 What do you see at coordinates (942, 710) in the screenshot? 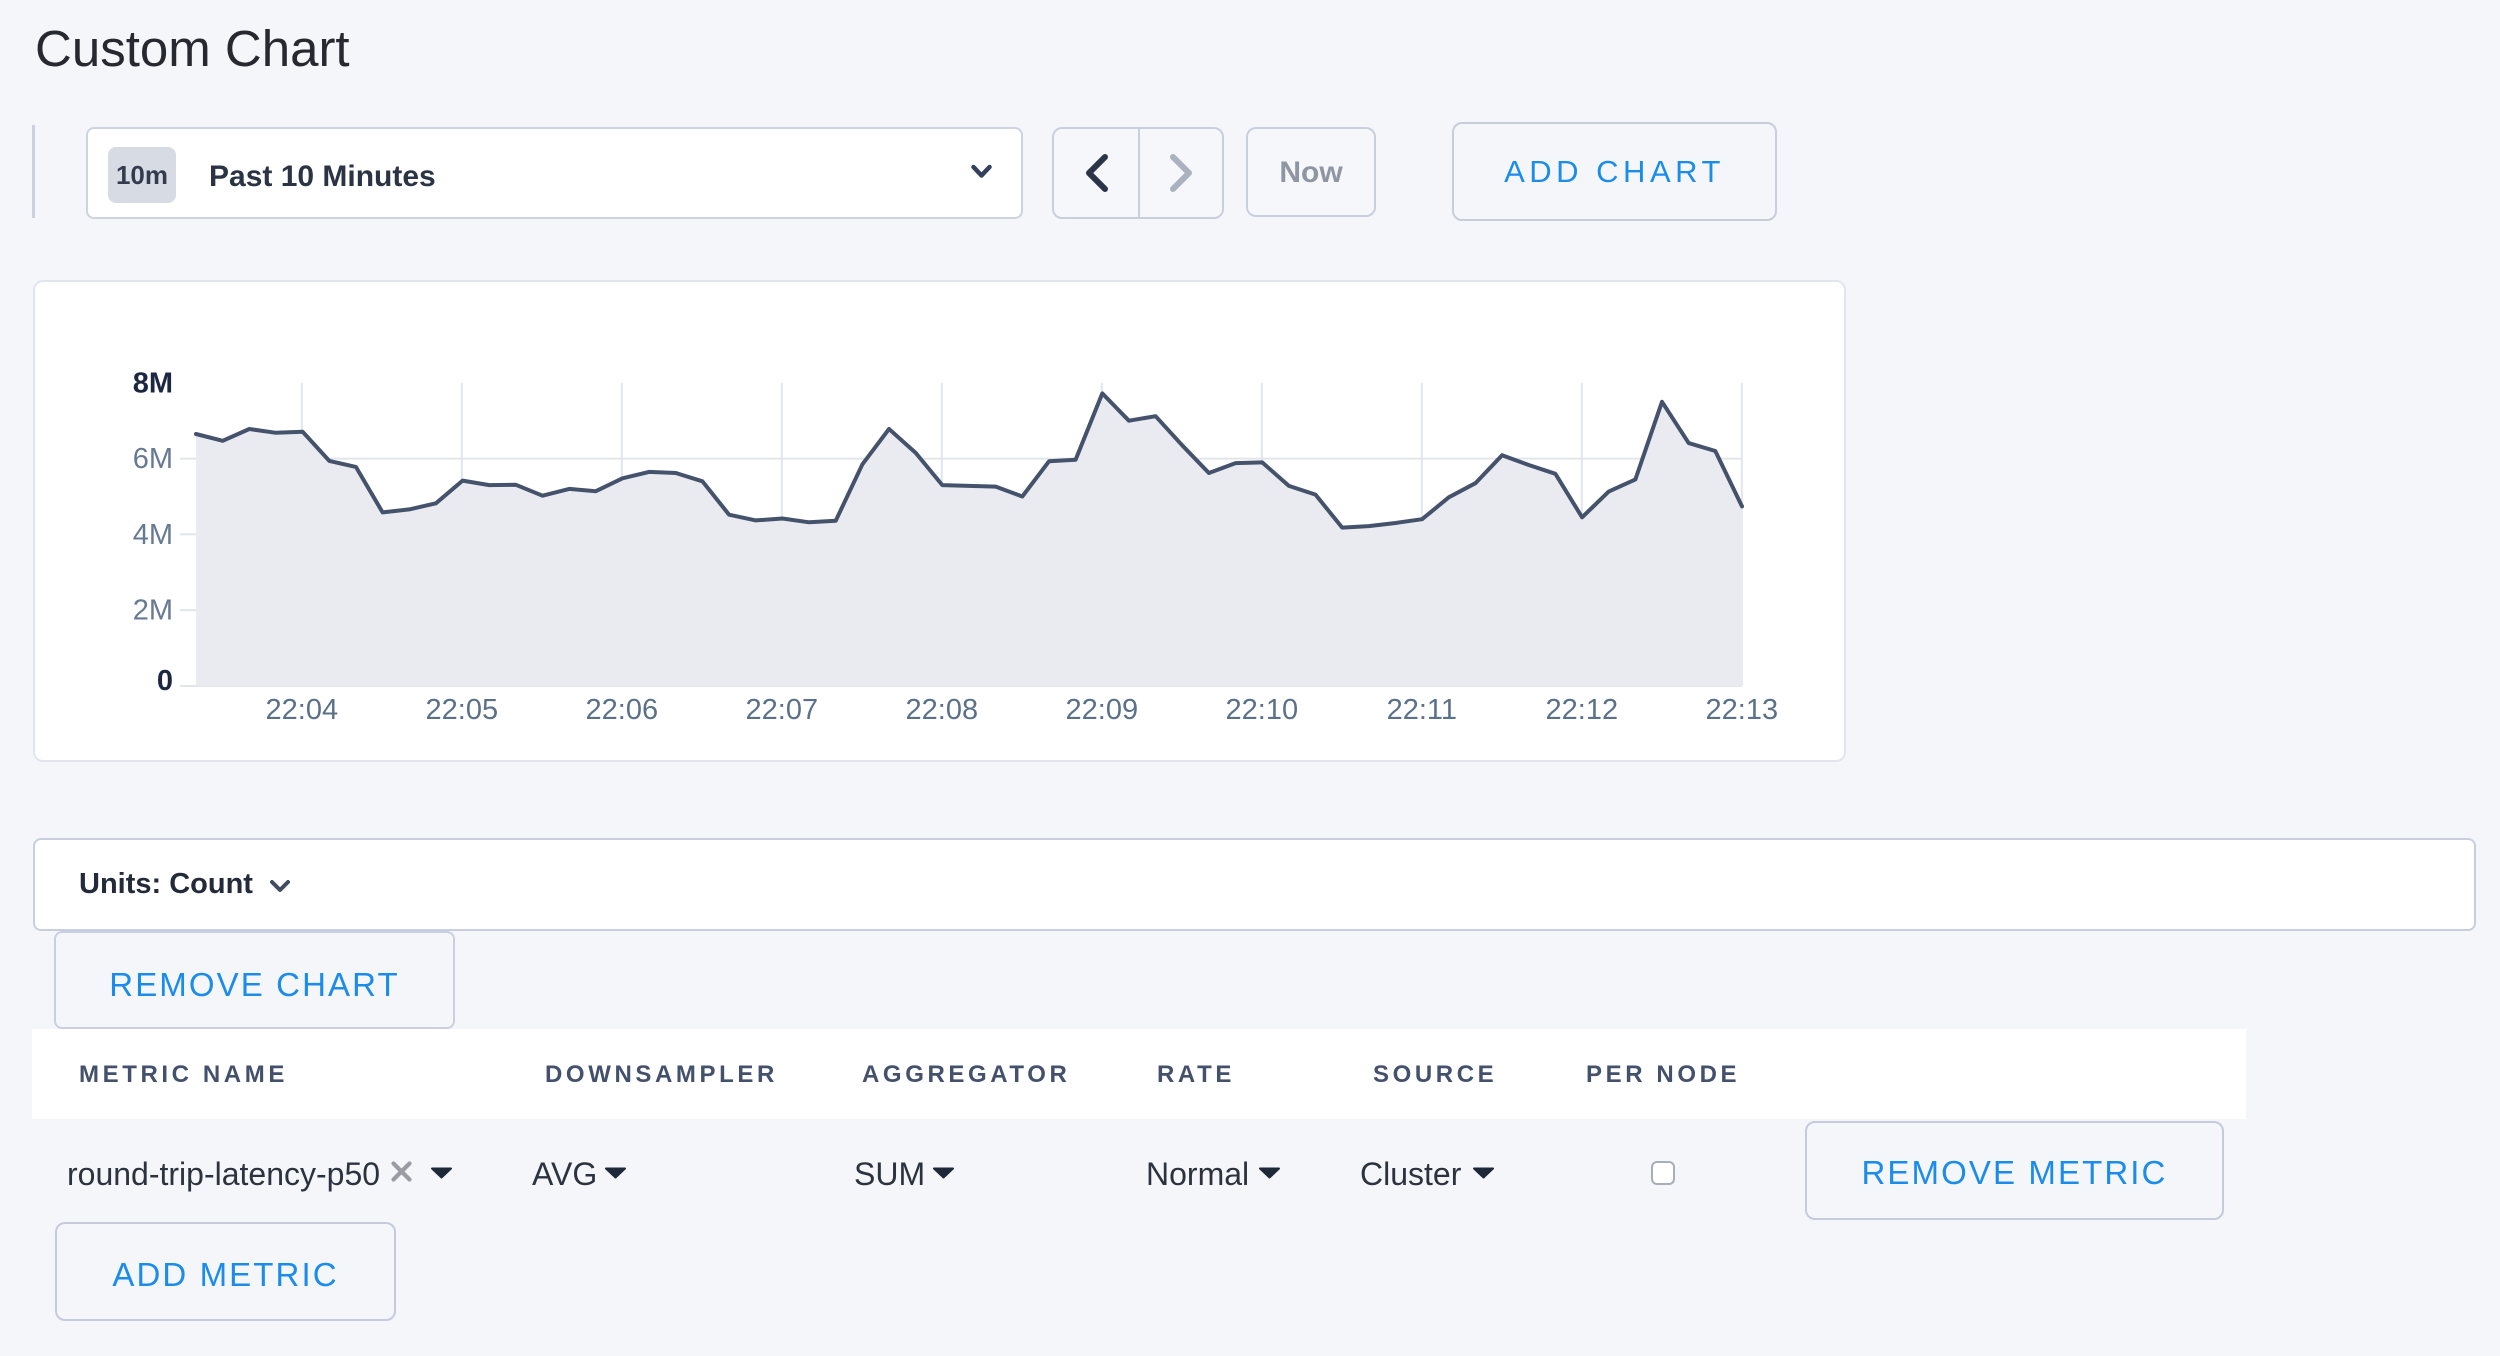
I see `svg-text: 22:08` at bounding box center [942, 710].